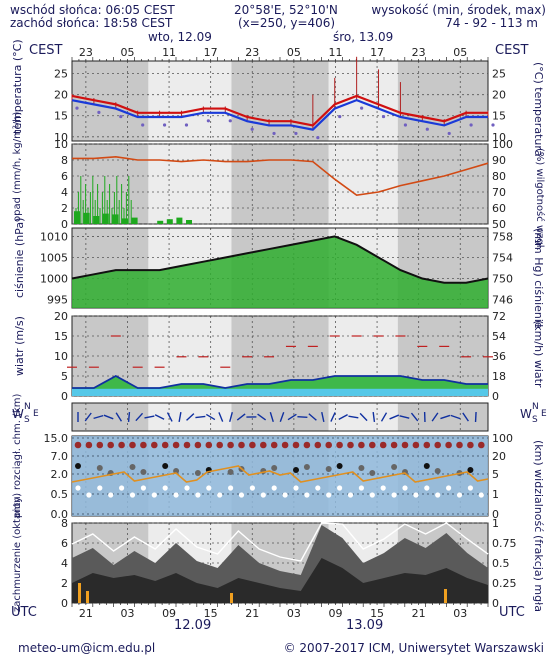  I want to click on cloudcover-tick-left: 8, so click(64, 523).